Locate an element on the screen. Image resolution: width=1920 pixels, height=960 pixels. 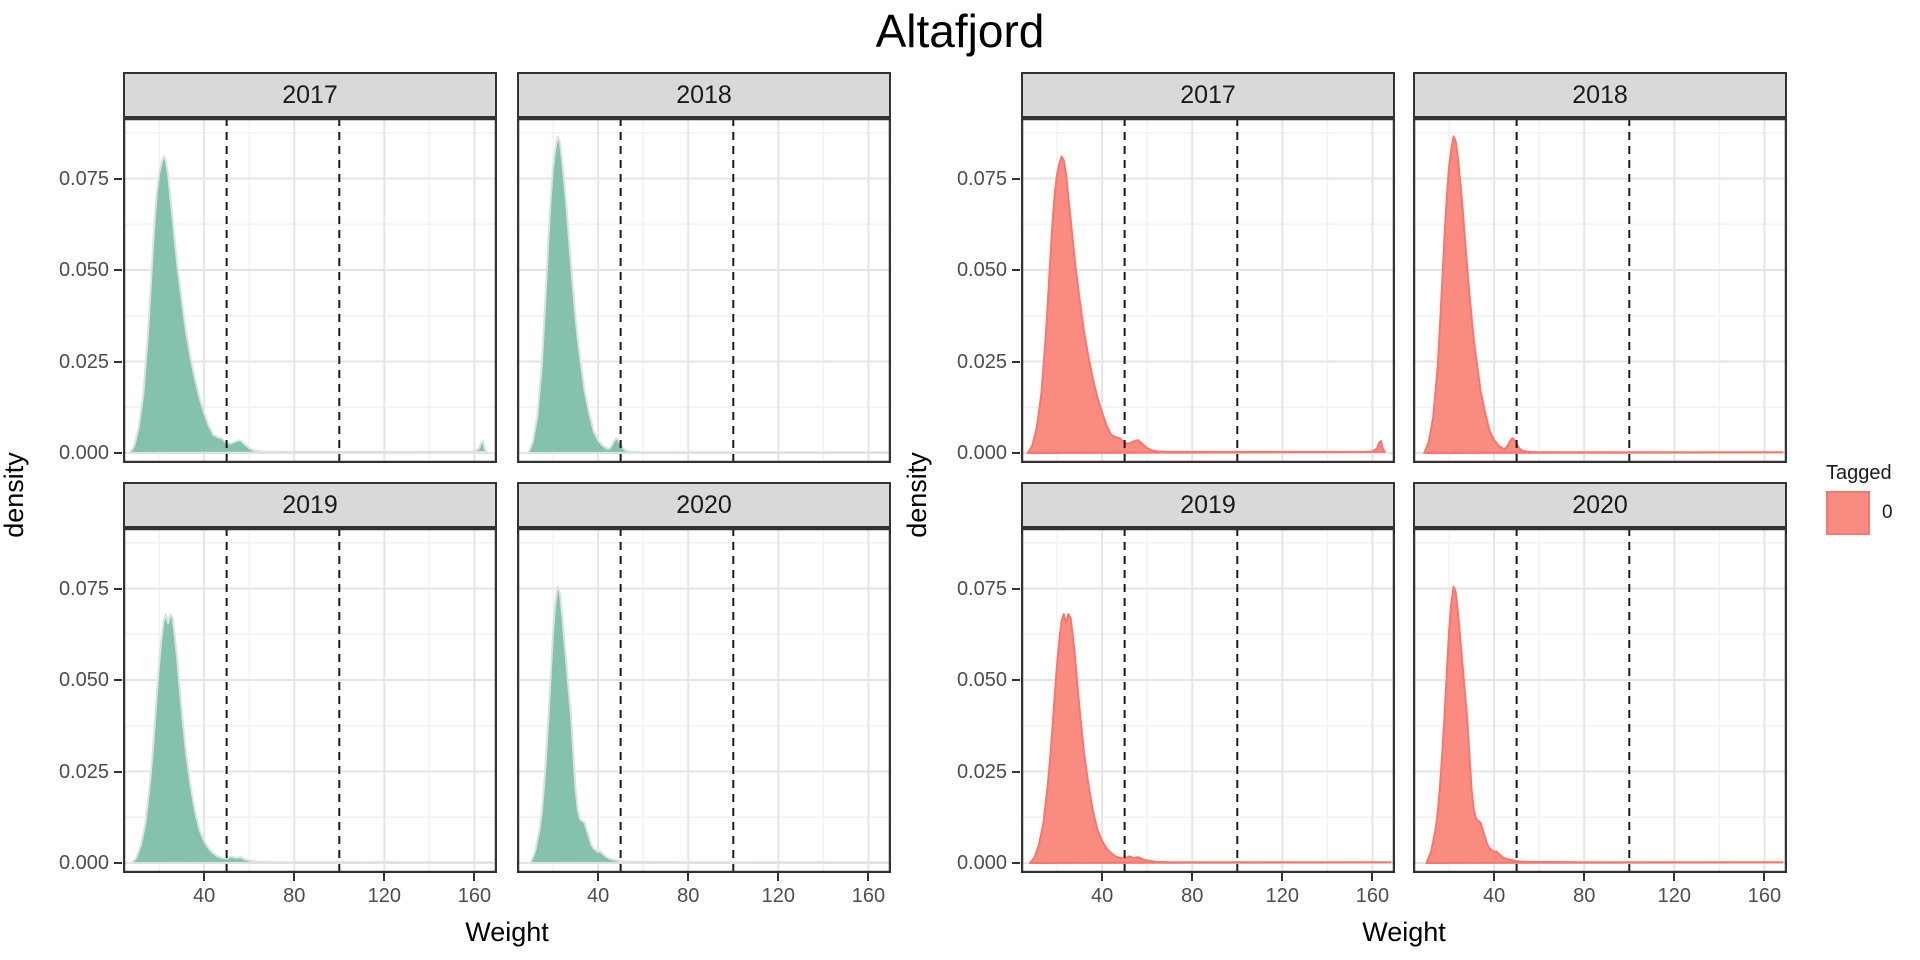
facet-strip-label: 2017 is located at coordinates (1208, 94).